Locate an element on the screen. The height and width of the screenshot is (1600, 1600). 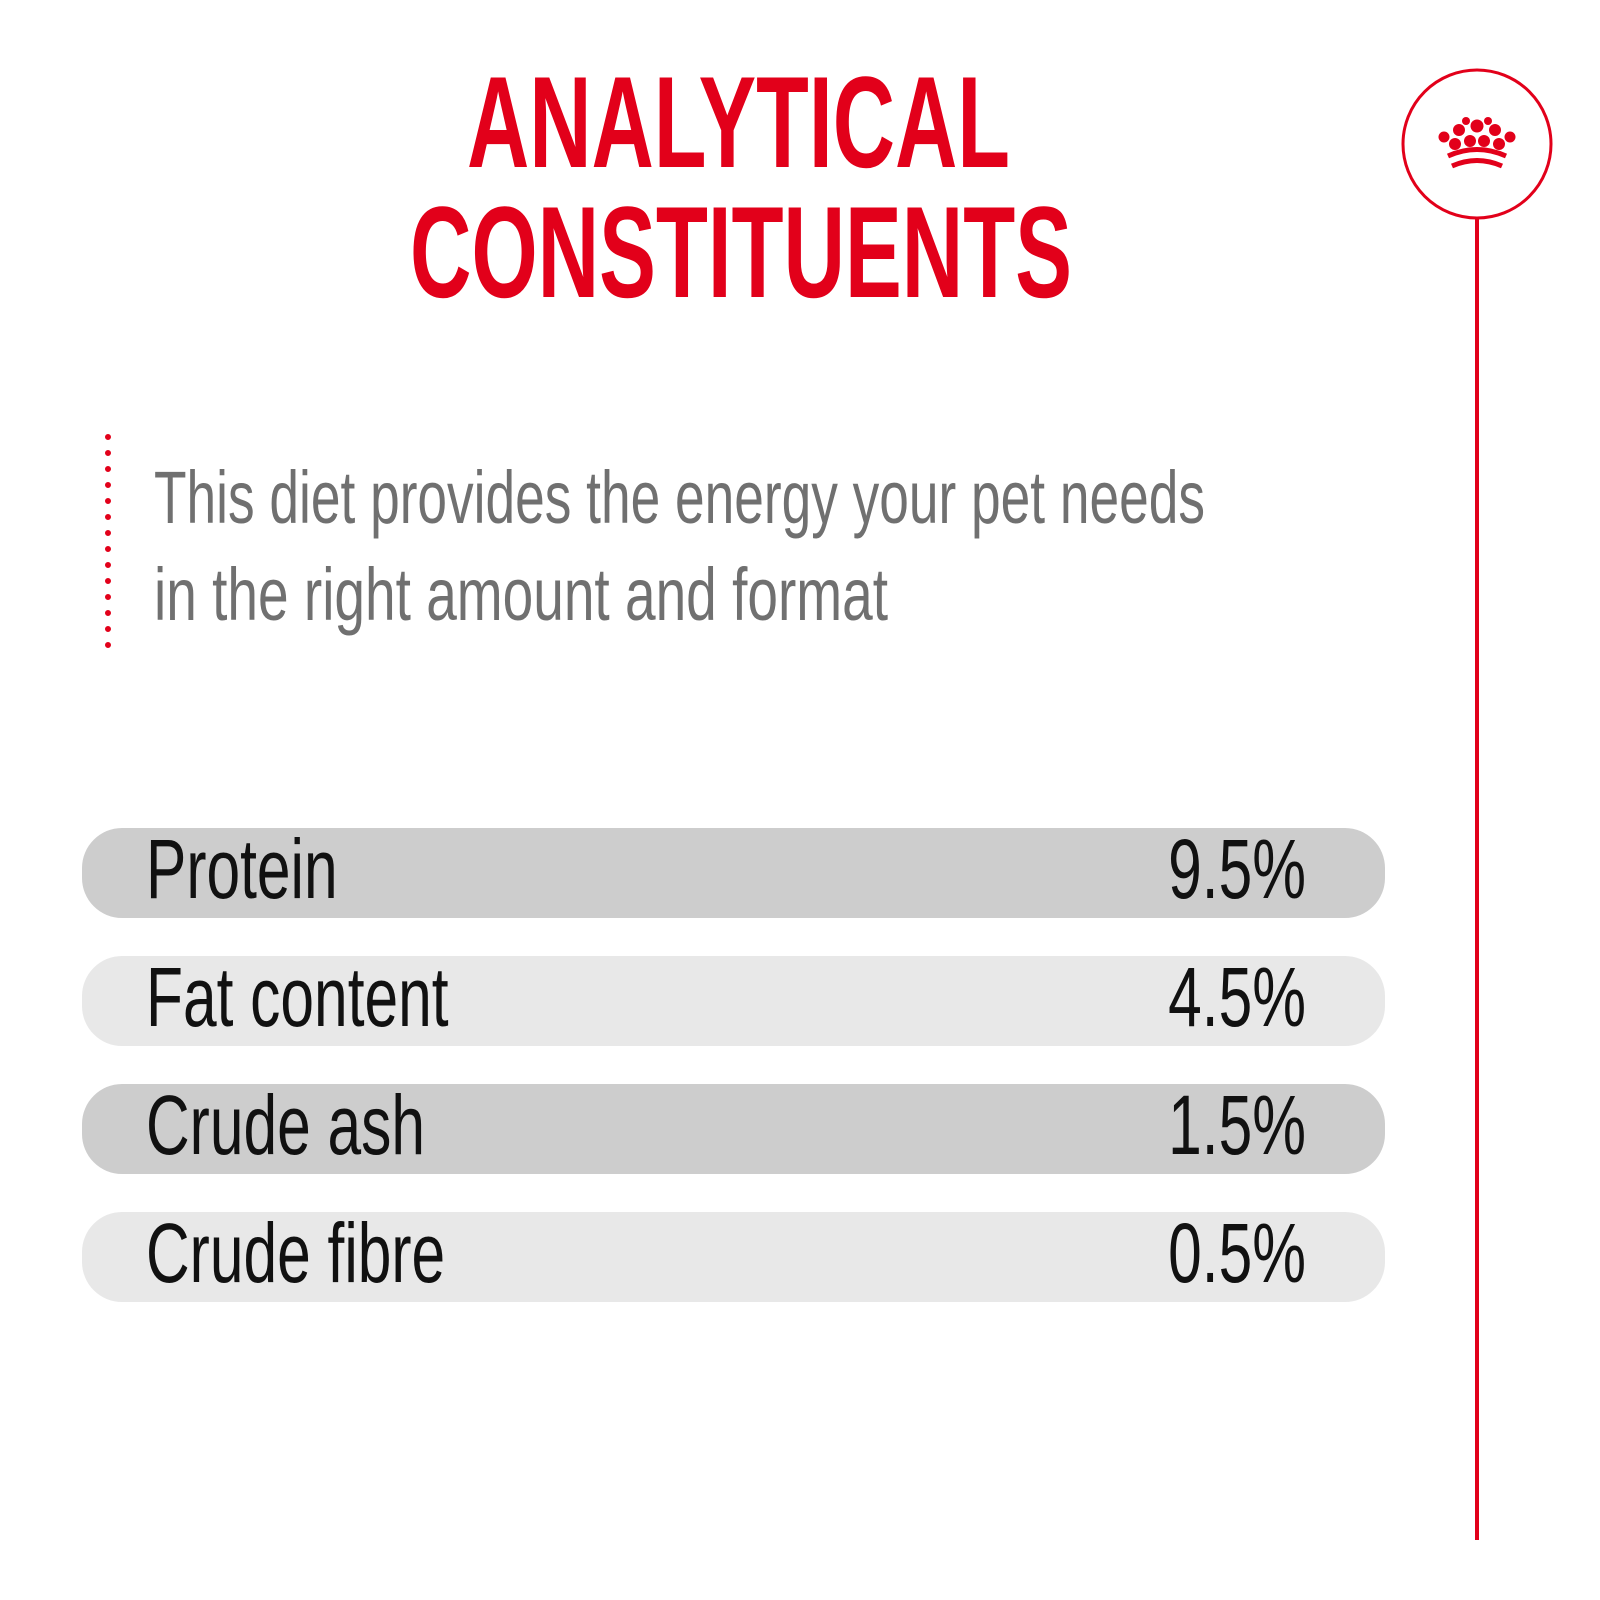
title-line: ANALYTICAL is located at coordinates (738, 122).